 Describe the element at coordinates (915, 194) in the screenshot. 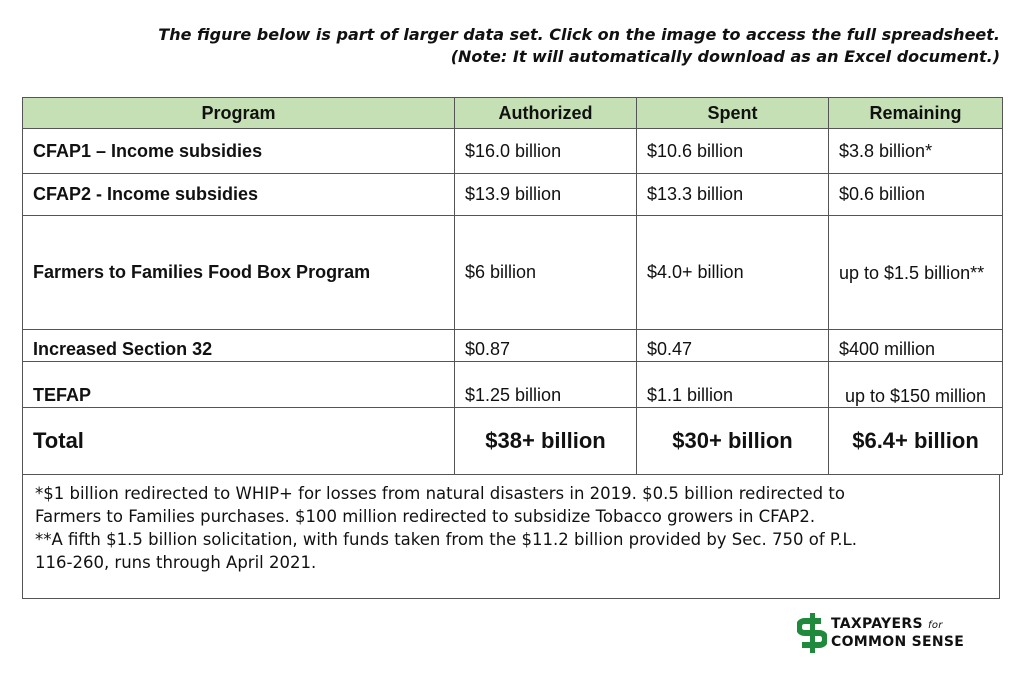

I see `cell-remaining: $0.6 billion` at that location.